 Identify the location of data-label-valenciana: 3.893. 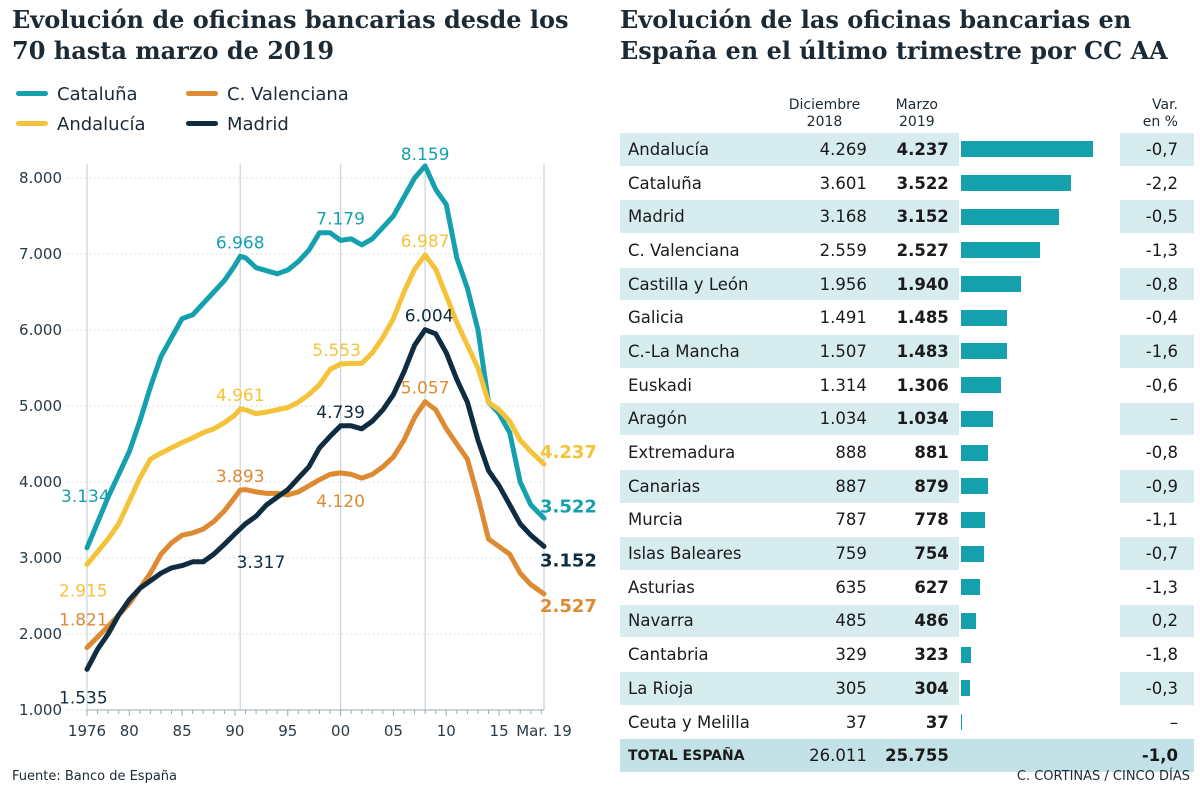
(240, 477).